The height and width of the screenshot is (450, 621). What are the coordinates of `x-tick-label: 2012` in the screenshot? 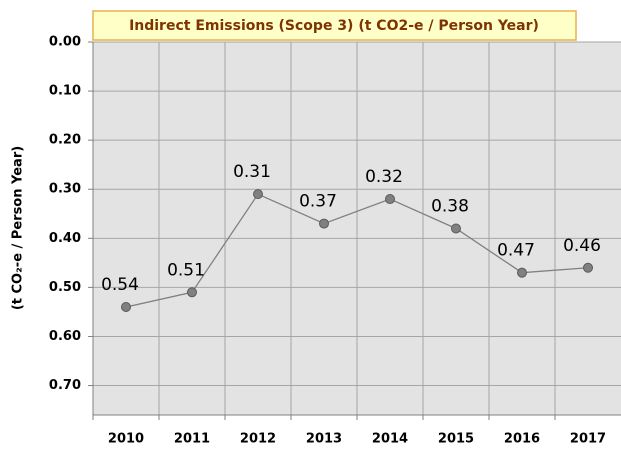 It's located at (258, 439).